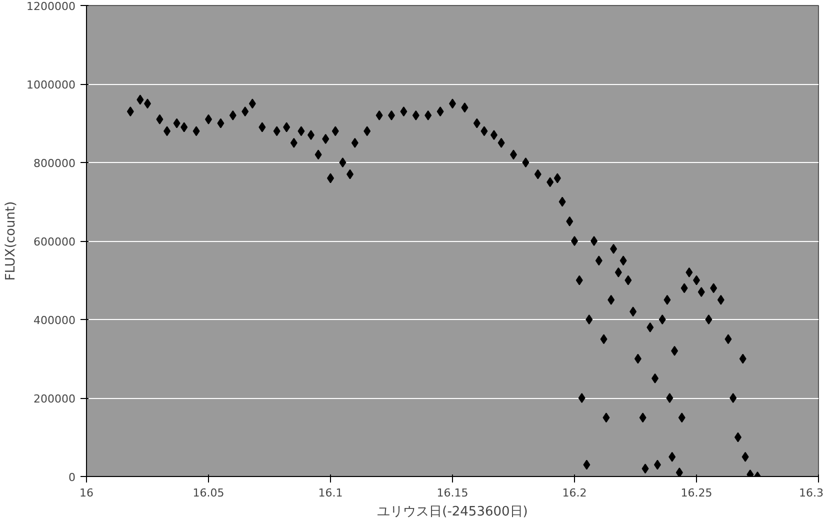 The width and height of the screenshot is (823, 522). I want to click on y-tick-label: 0, so click(72, 477).